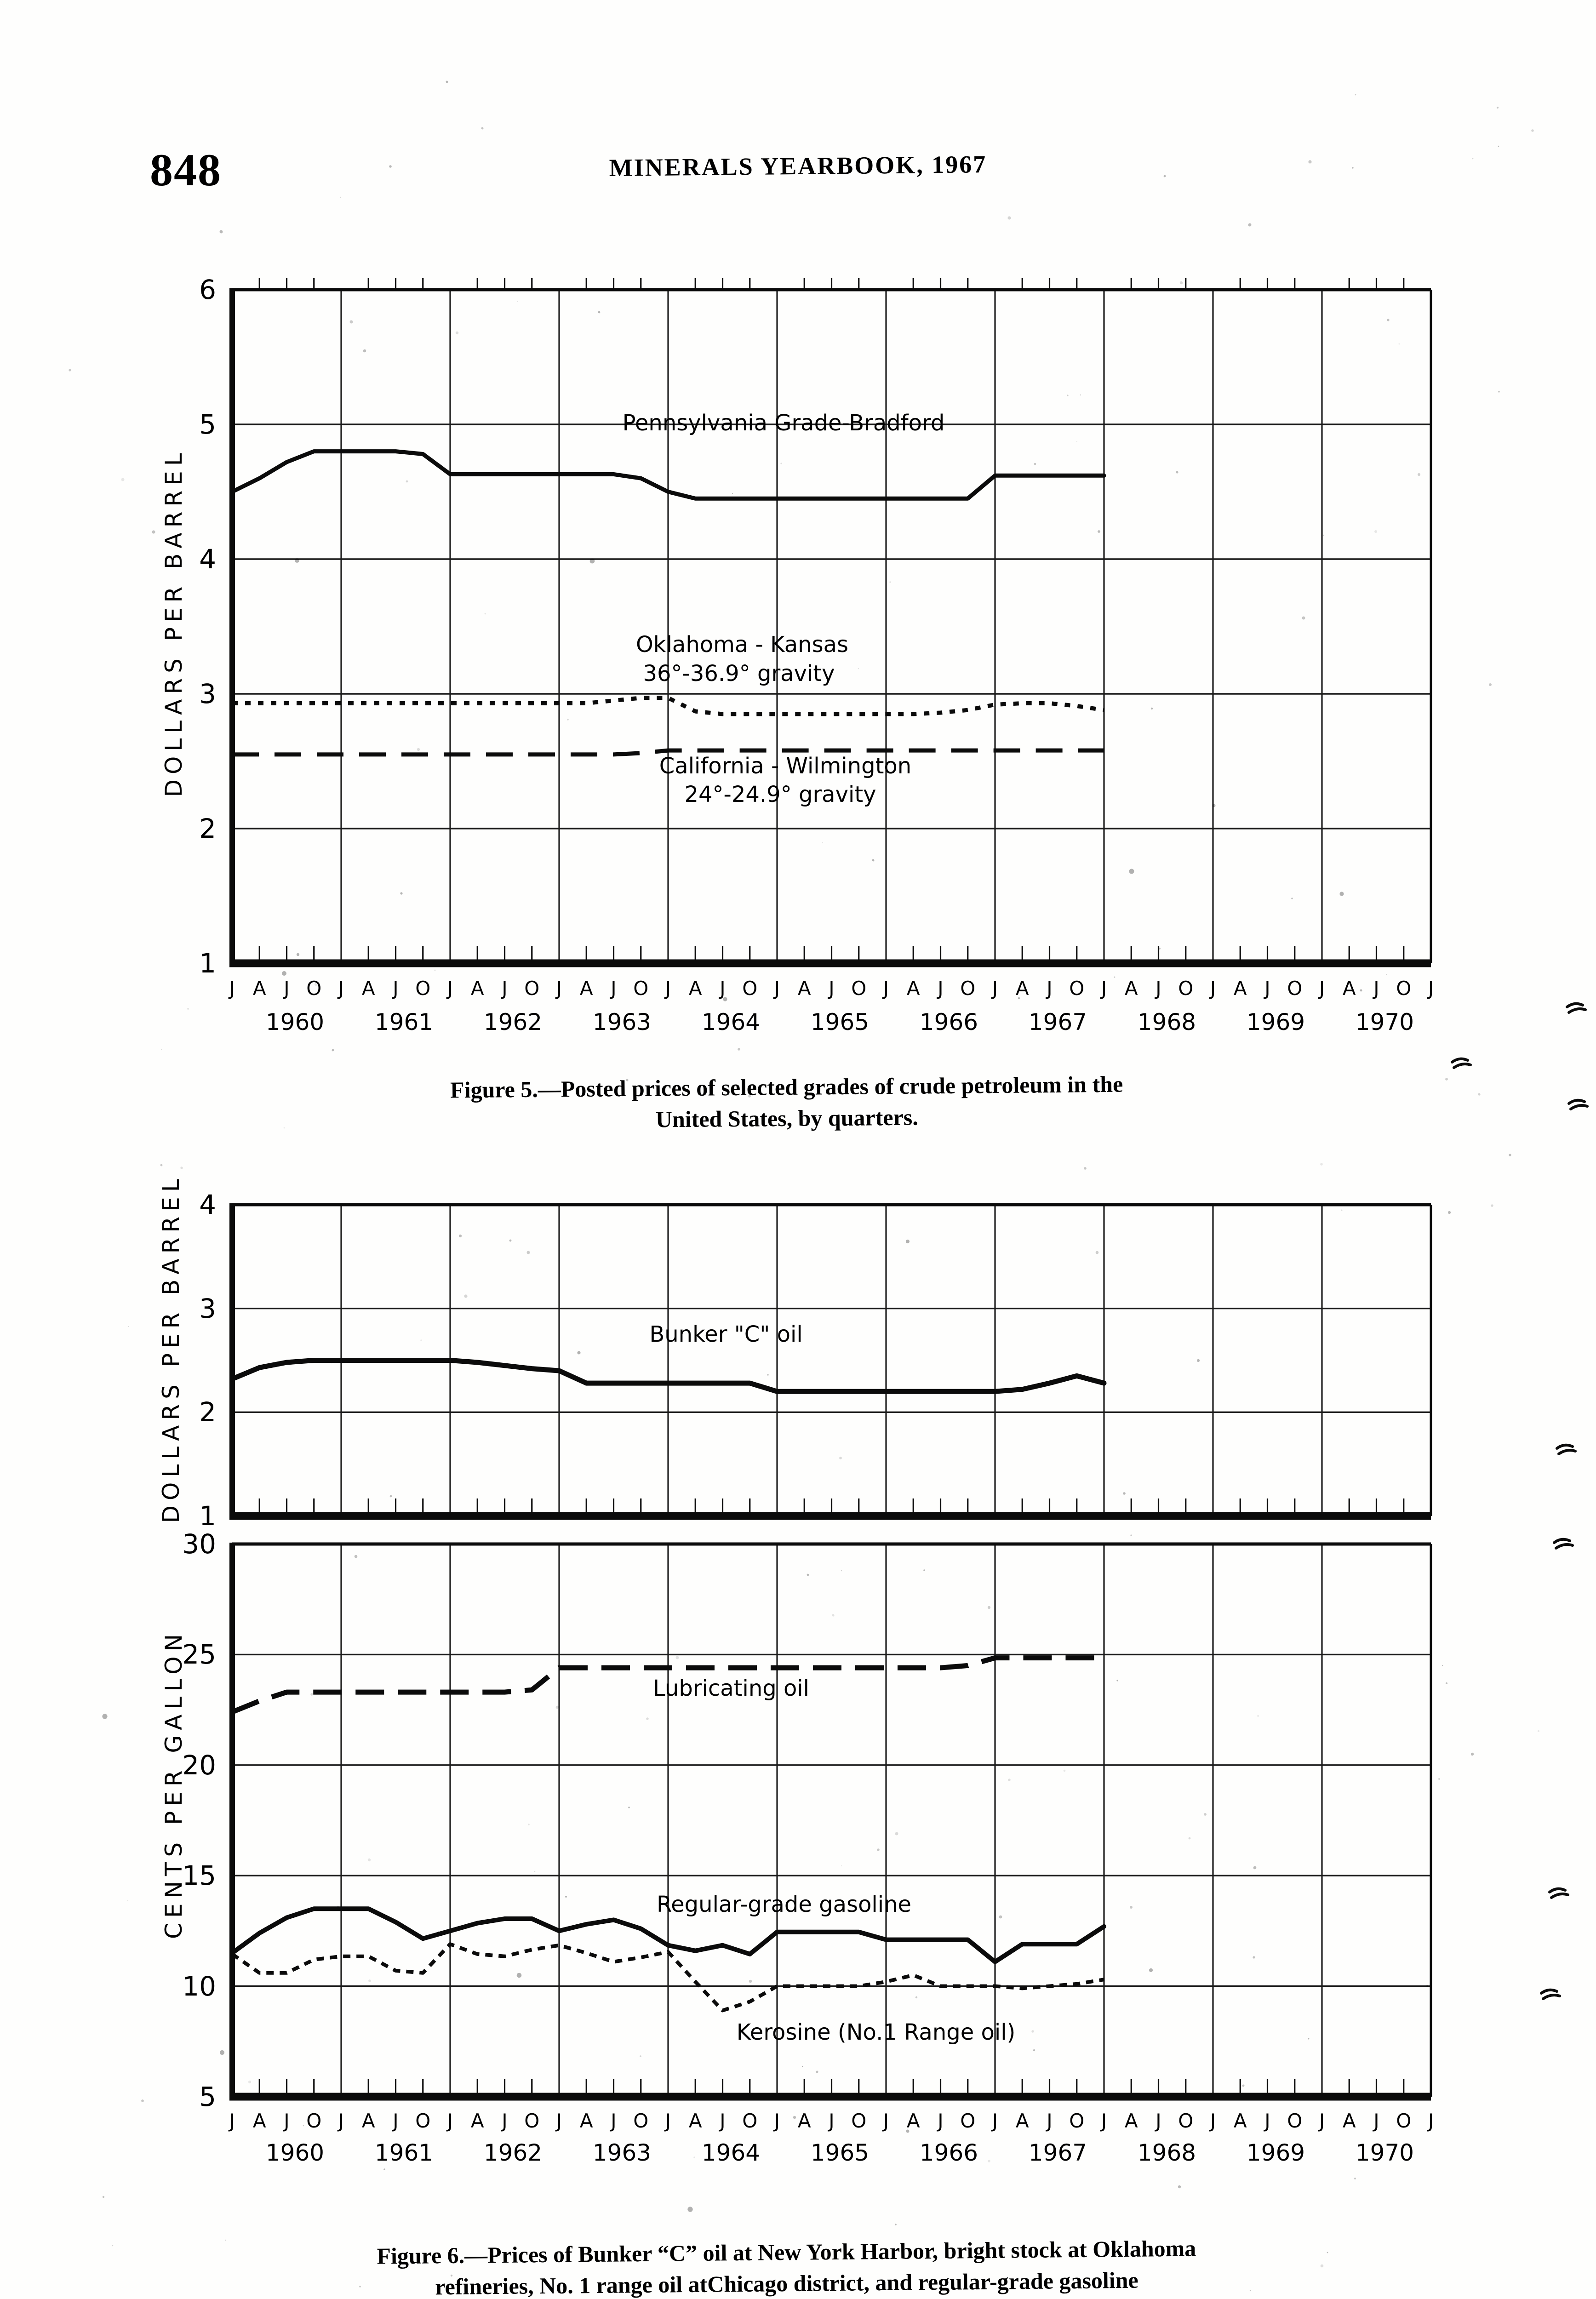 This screenshot has height=2299, width=1596. Describe the element at coordinates (513, 2152) in the screenshot. I see `year-label: 1962` at that location.